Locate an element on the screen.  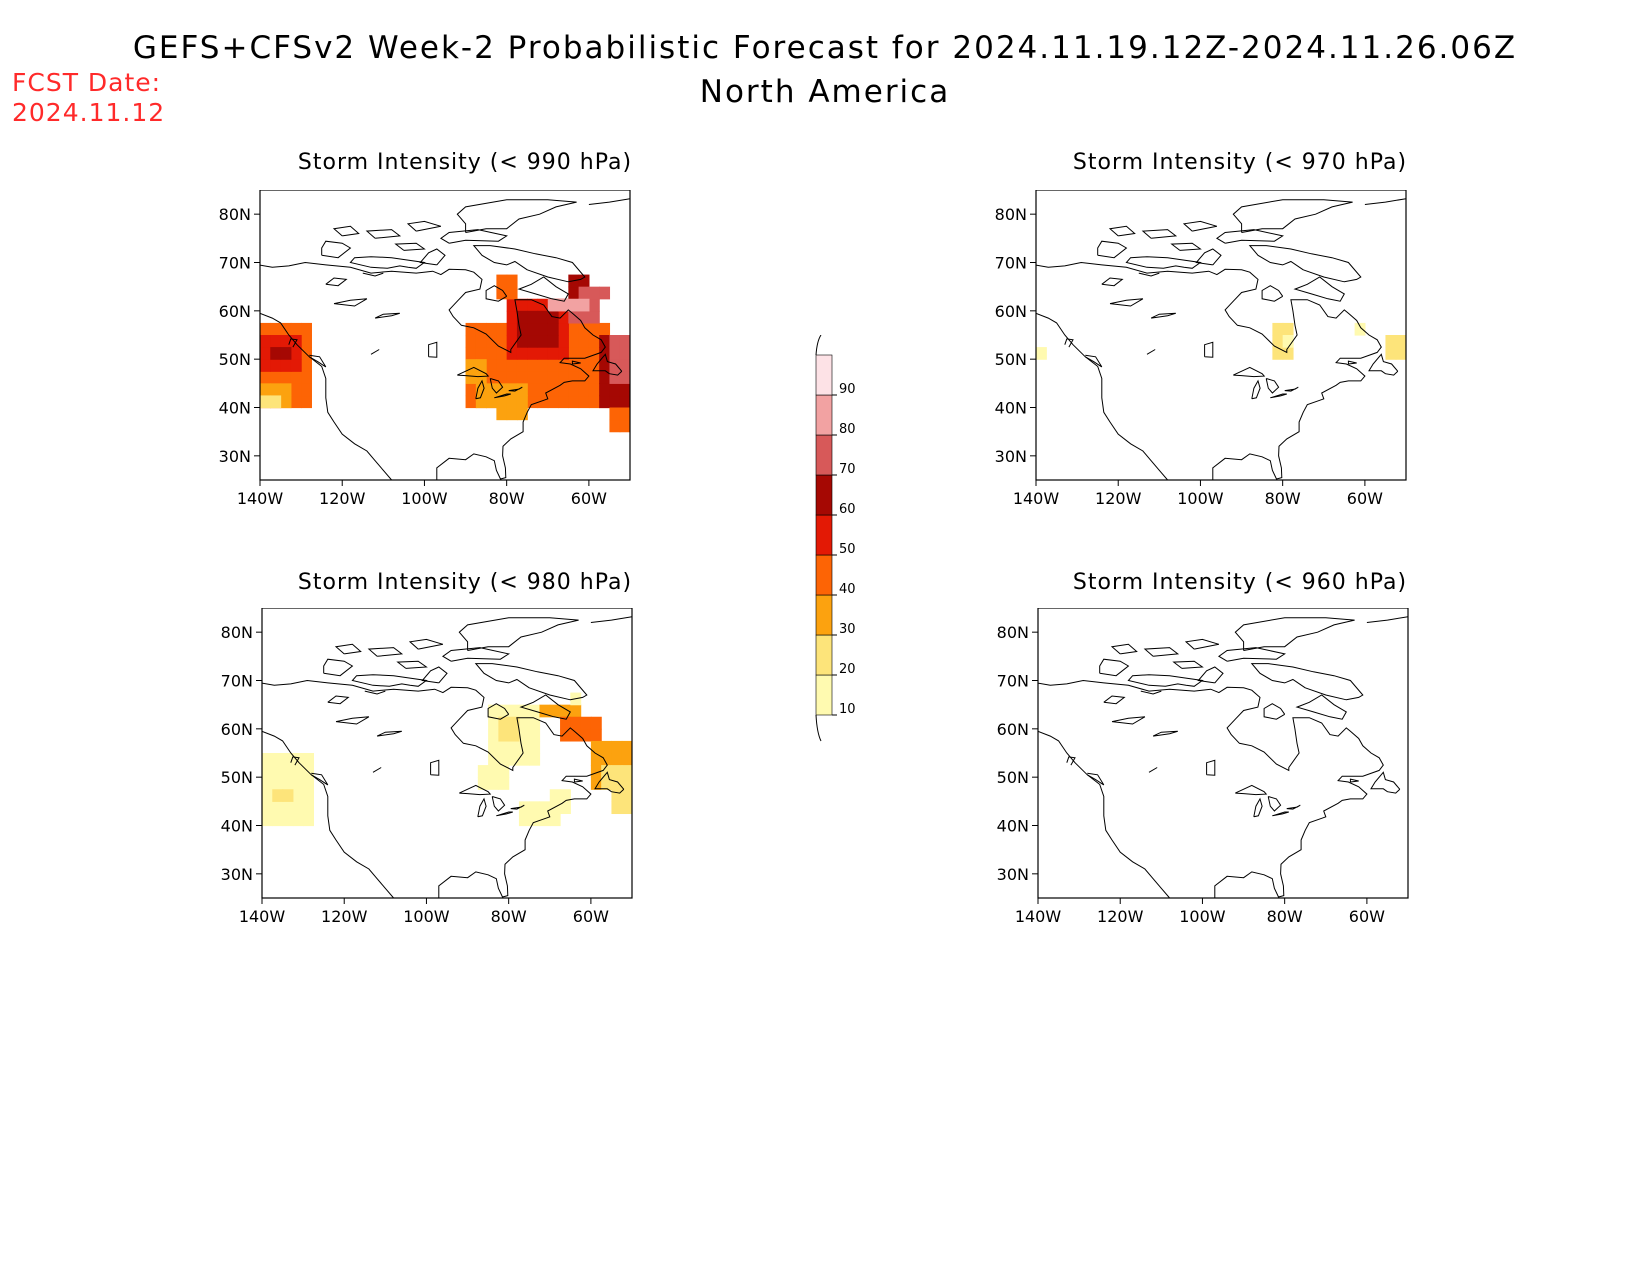
lat-tick-label: 50N is located at coordinates (1013, 777).